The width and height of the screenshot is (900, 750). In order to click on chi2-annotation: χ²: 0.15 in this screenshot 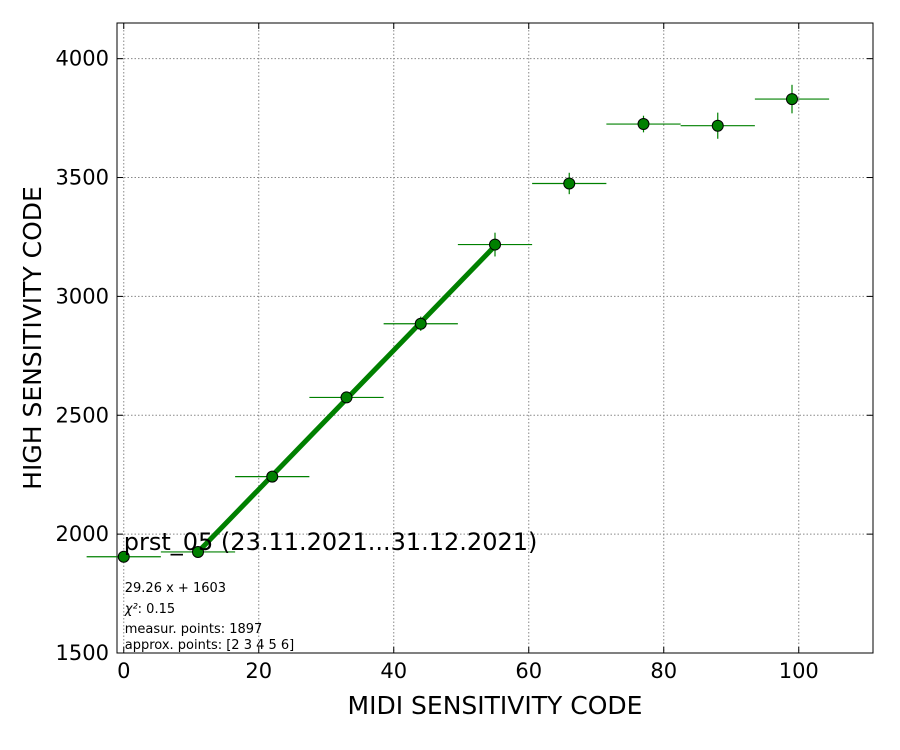, I will do `click(149, 609)`.